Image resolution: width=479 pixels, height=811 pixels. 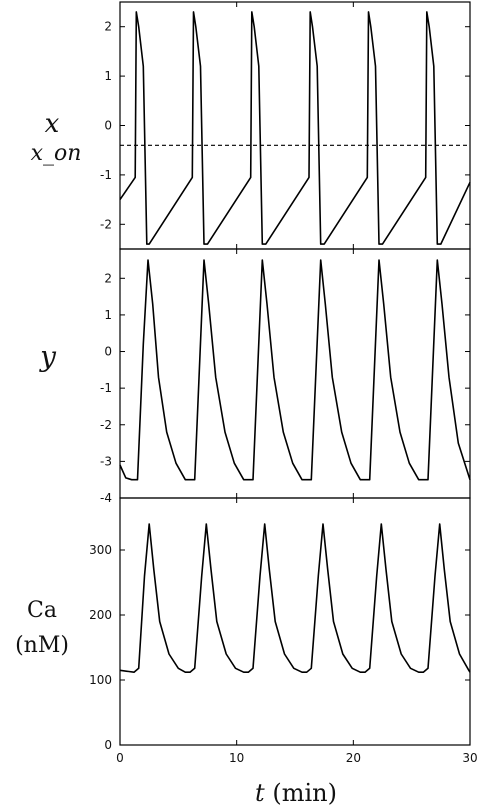 I want to click on panel-y-ytick-label: -2, so click(x=106, y=425).